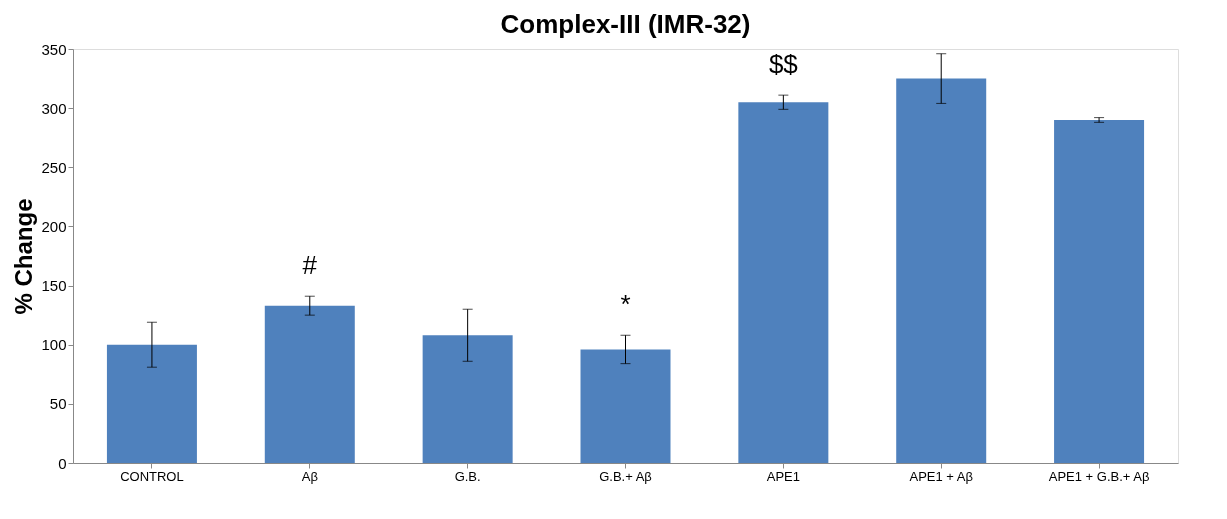 Image resolution: width=1227 pixels, height=519 pixels. Describe the element at coordinates (467, 476) in the screenshot. I see `x-tick-label: G.B.` at that location.